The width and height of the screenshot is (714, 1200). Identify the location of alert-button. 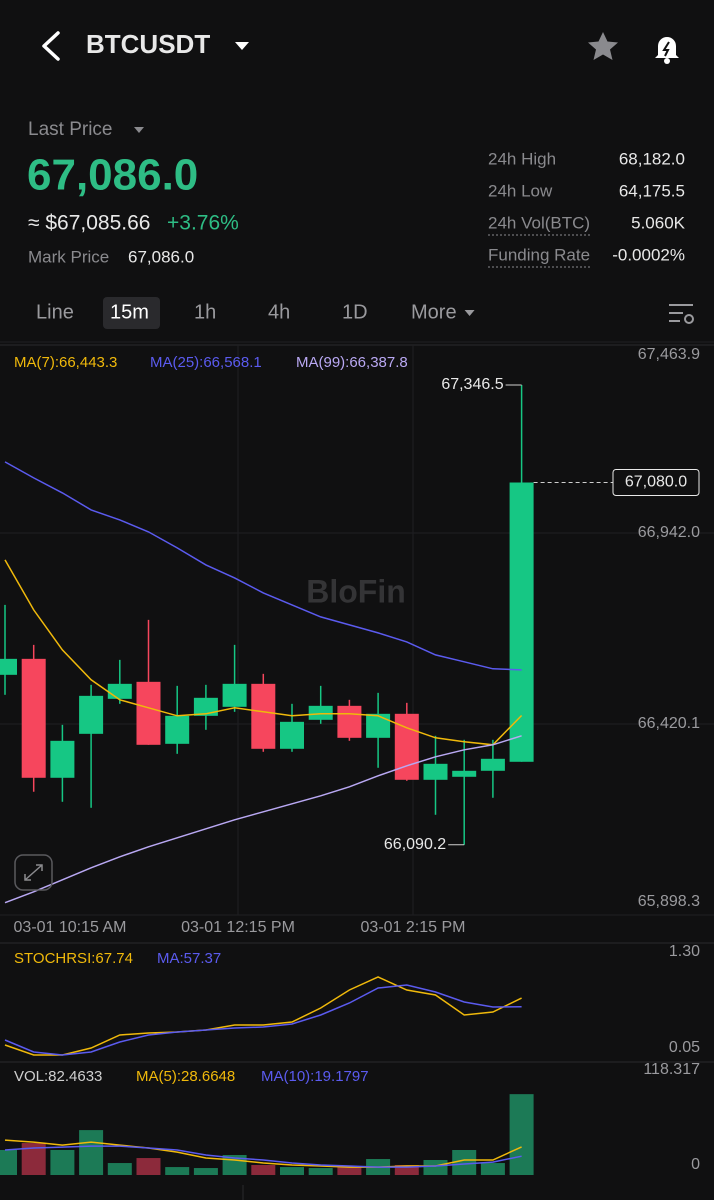
(667, 50).